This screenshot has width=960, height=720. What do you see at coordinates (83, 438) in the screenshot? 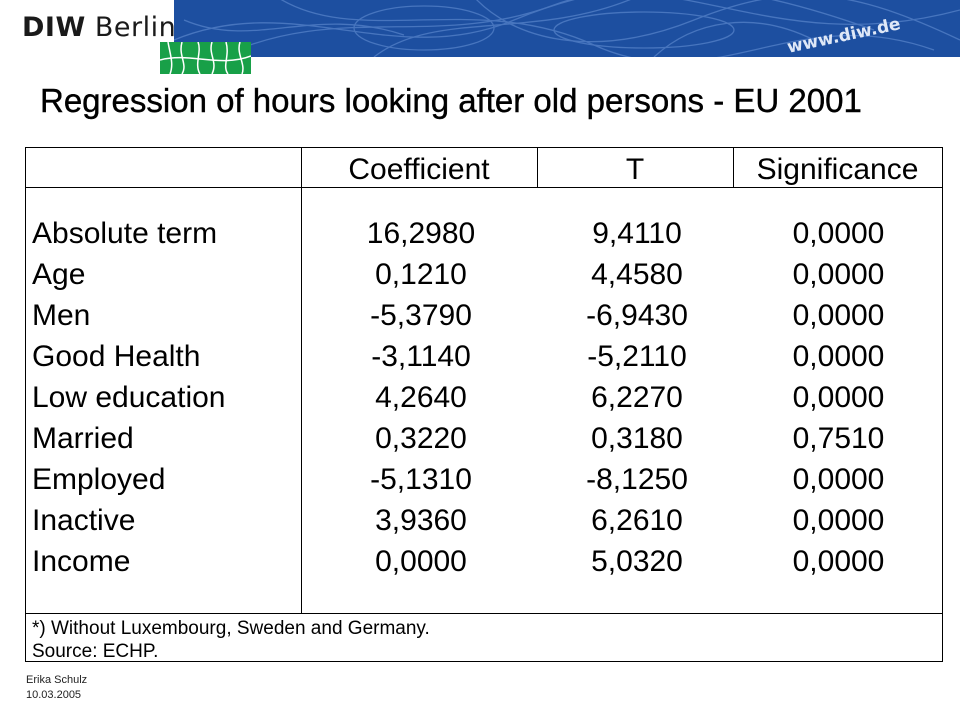
I see `row-label: Married` at bounding box center [83, 438].